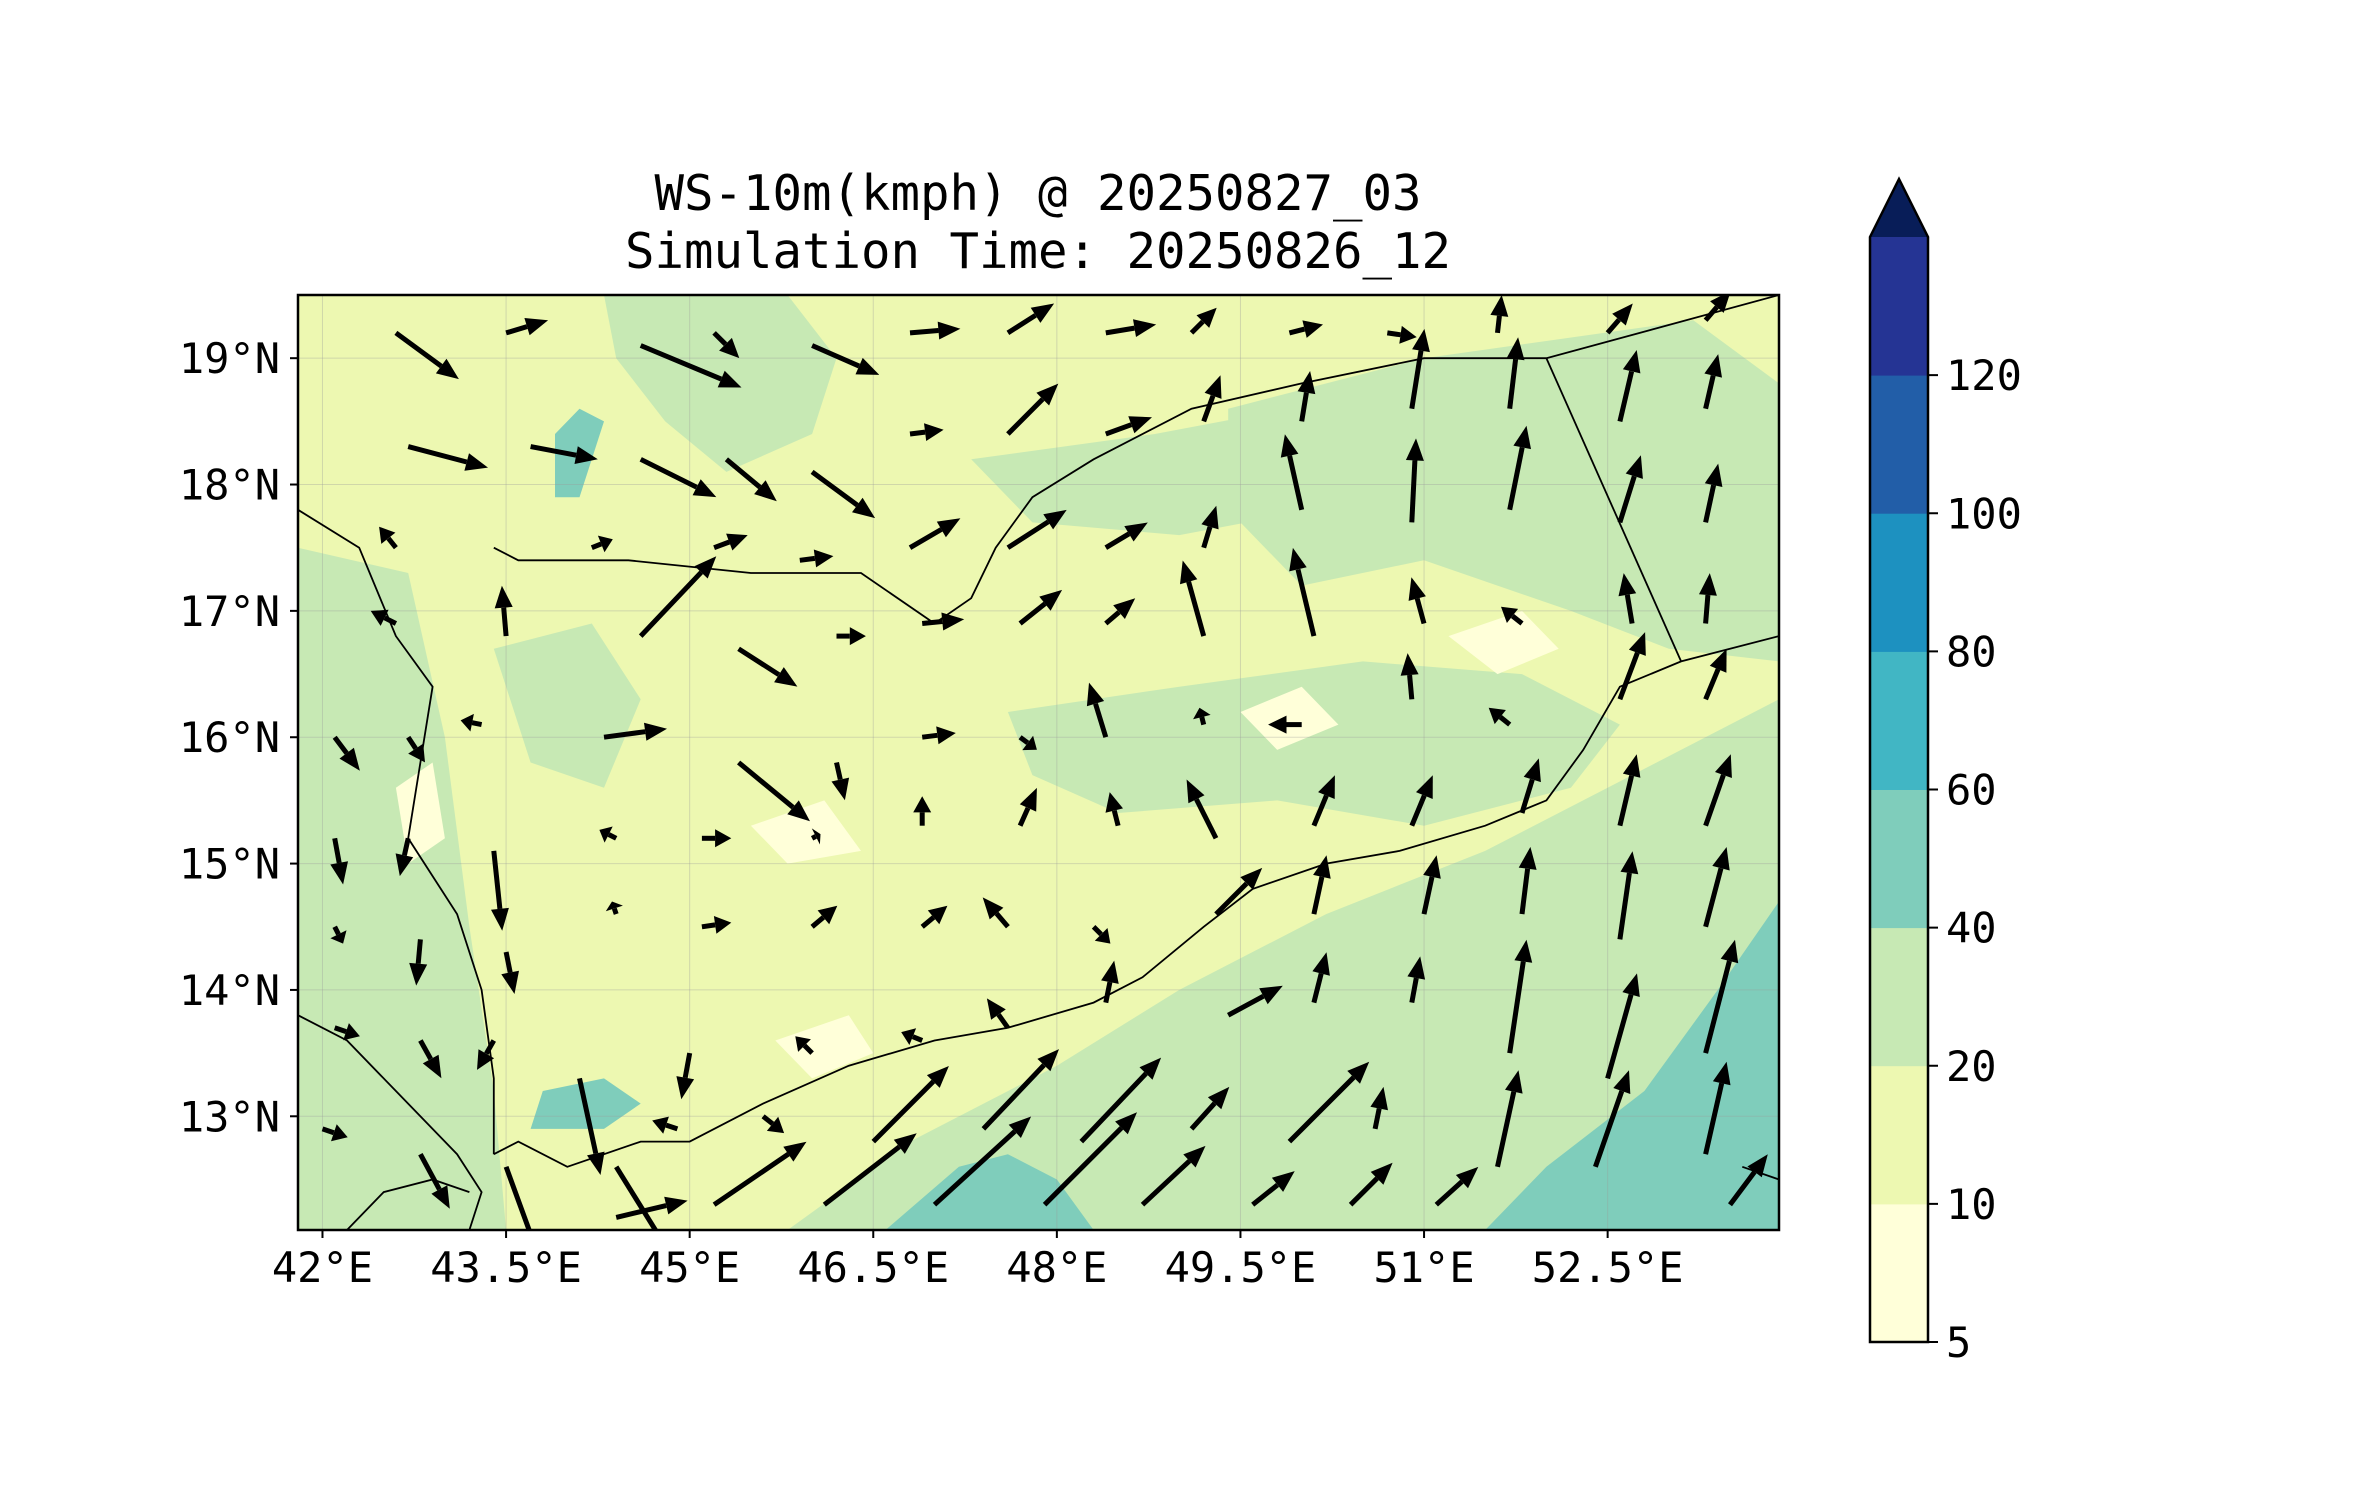 This screenshot has height=1500, width=2371. What do you see at coordinates (1313, 743) in the screenshot?
I see `contour-yemen-interior` at bounding box center [1313, 743].